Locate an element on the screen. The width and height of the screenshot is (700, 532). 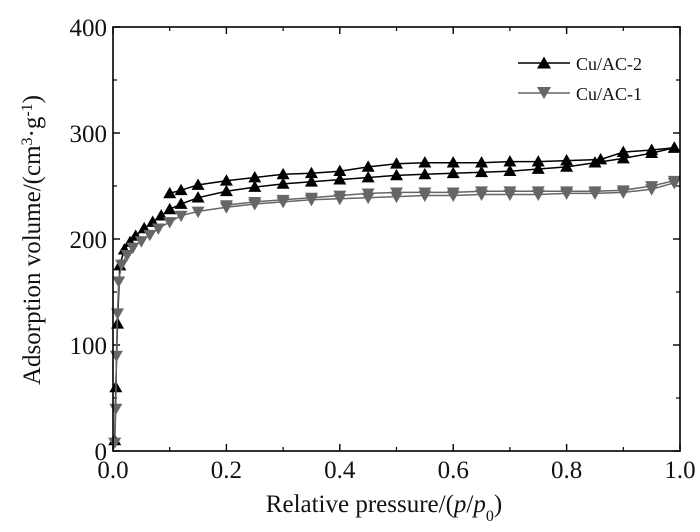
y-tick-label: 0 is located at coordinates (101, 452).